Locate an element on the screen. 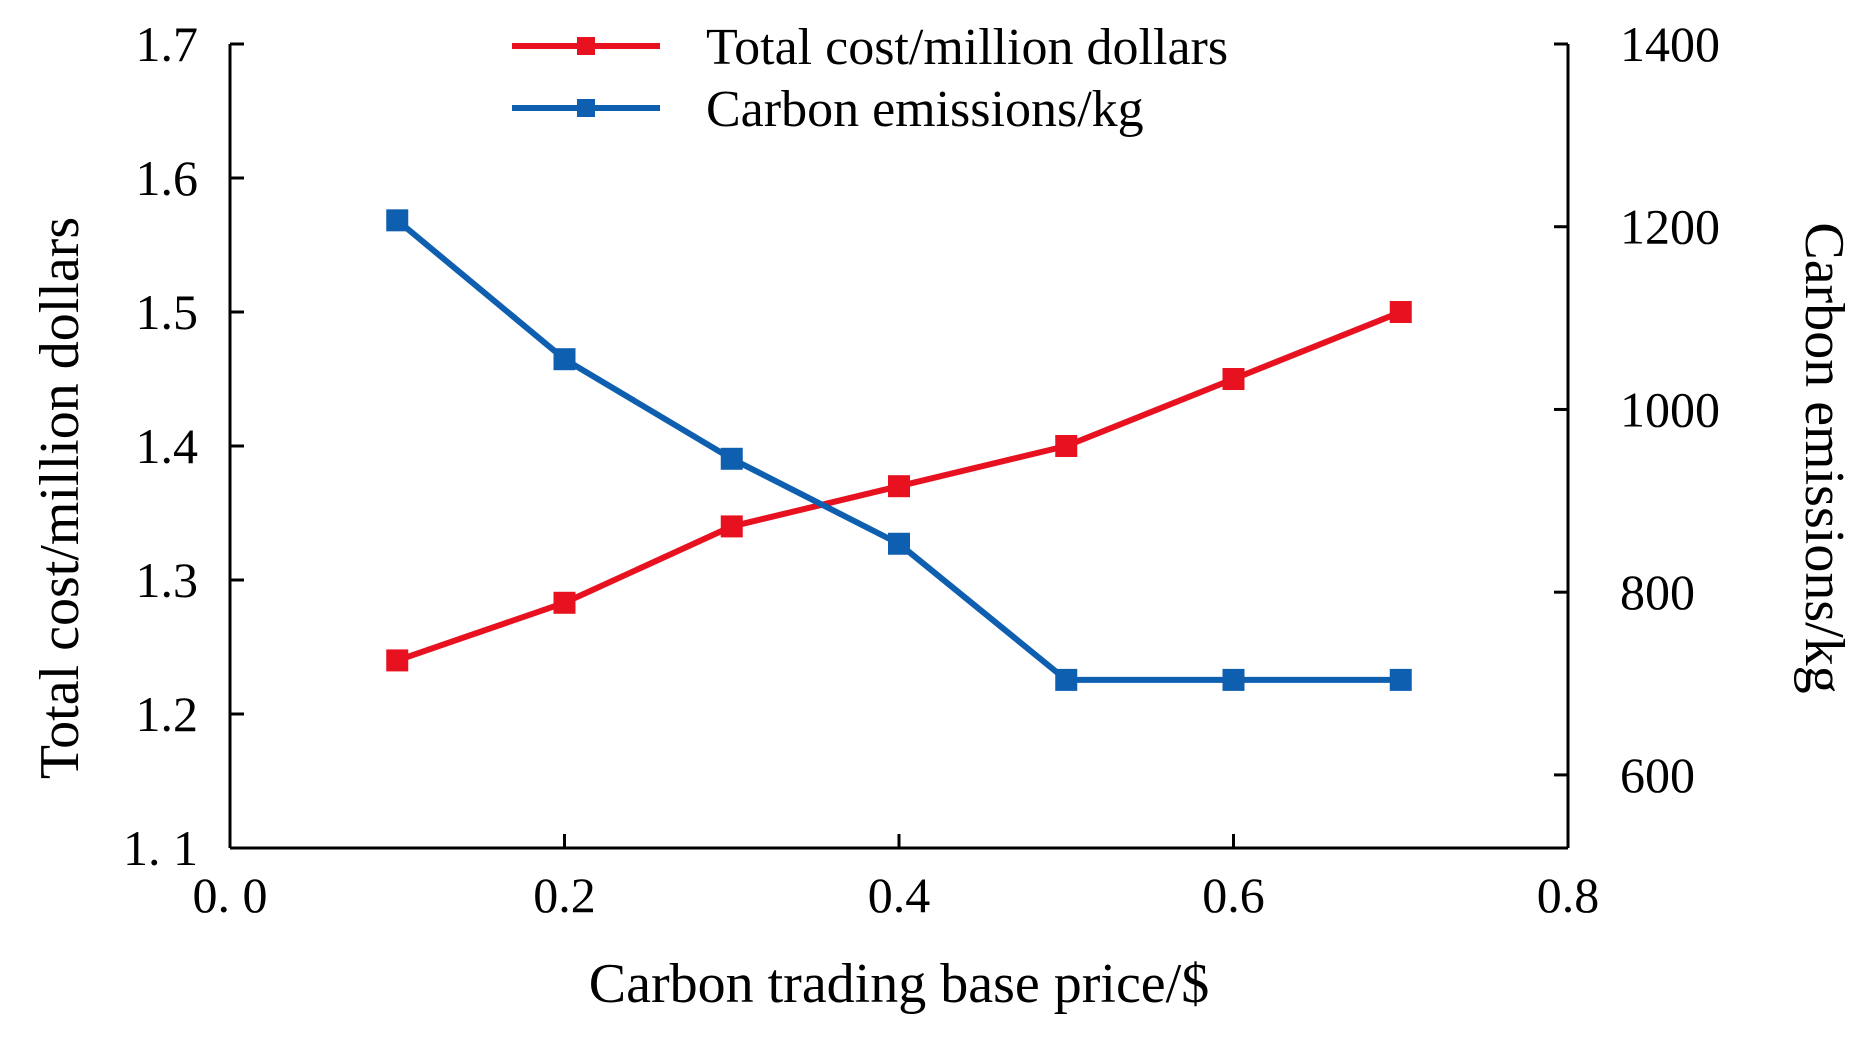 The image size is (1858, 1052). left-y-tick-label: 1.4 is located at coordinates (167, 446).